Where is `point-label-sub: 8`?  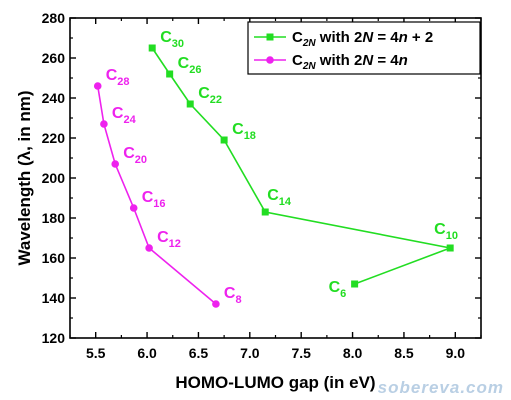
point-label-sub: 8 is located at coordinates (238, 300).